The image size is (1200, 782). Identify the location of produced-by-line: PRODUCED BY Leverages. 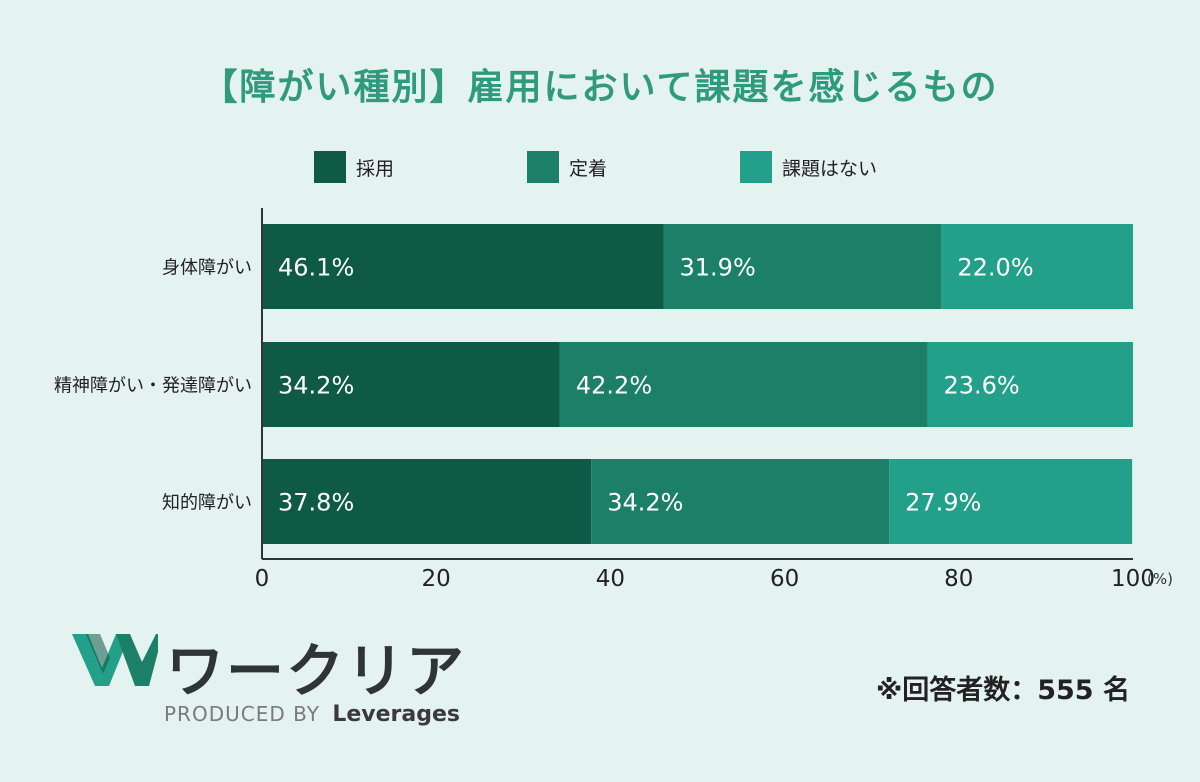
(312, 714).